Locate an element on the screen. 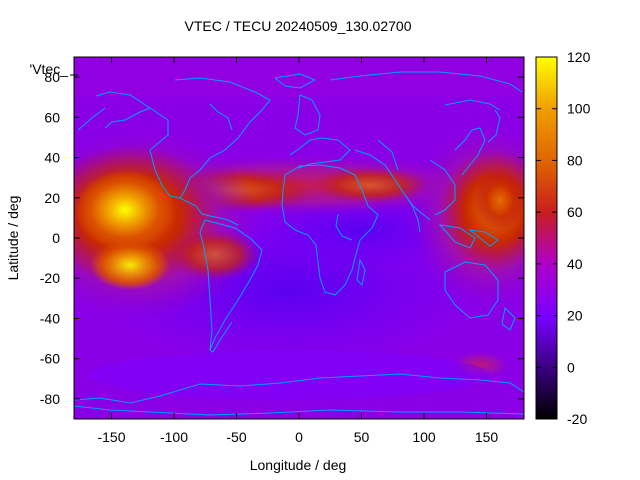 The width and height of the screenshot is (640, 480). x-tick-label: 150 is located at coordinates (487, 437).